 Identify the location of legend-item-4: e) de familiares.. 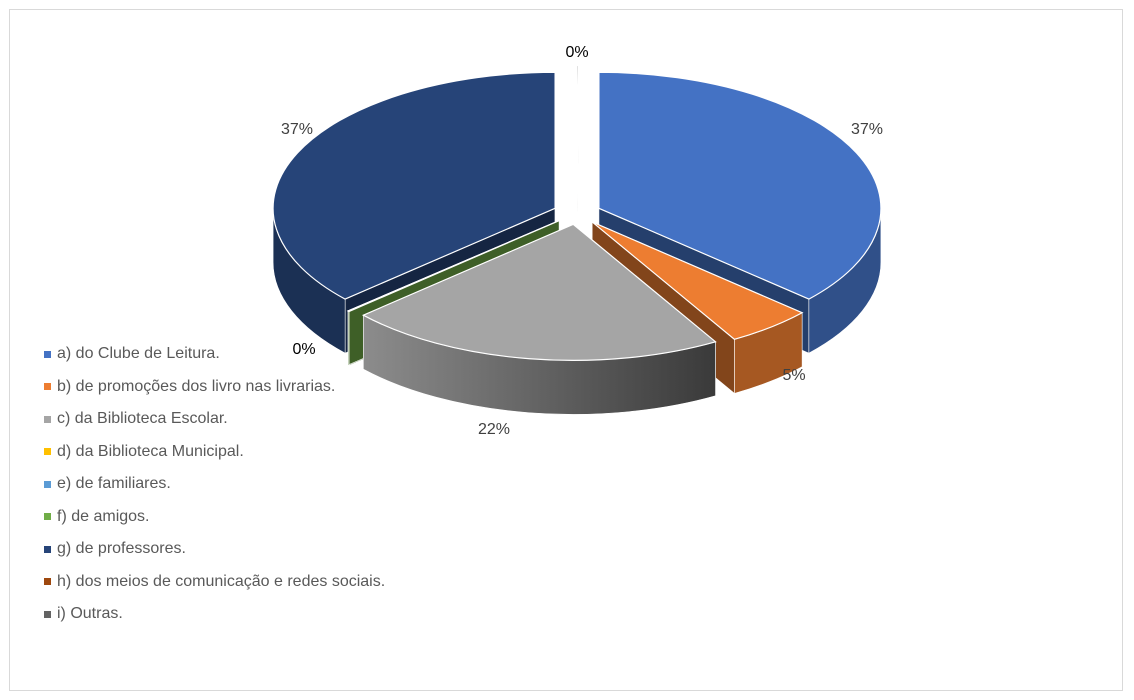
(304, 484).